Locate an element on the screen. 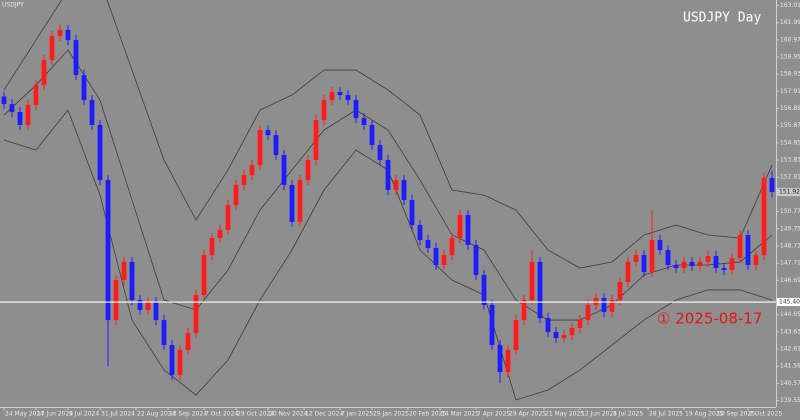 The image size is (800, 420). y-tick-label: 149.750 is located at coordinates (790, 228).